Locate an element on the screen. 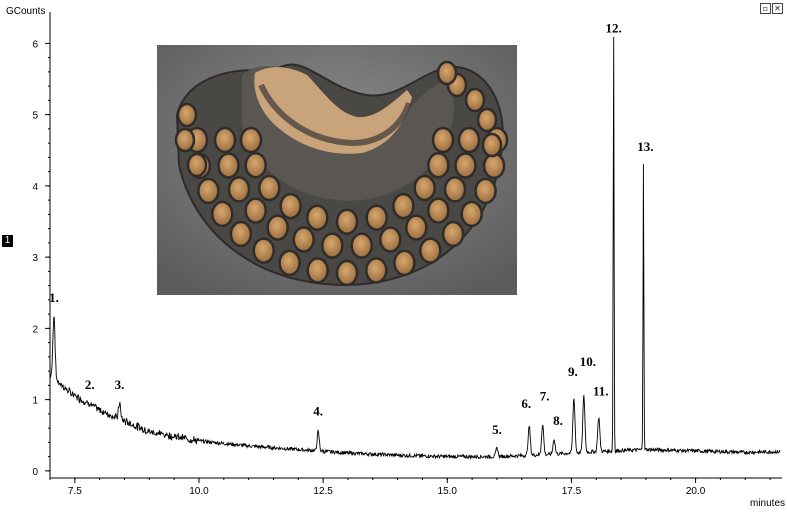 This screenshot has width=787, height=512. x-tick-label: 15.0 is located at coordinates (448, 491).